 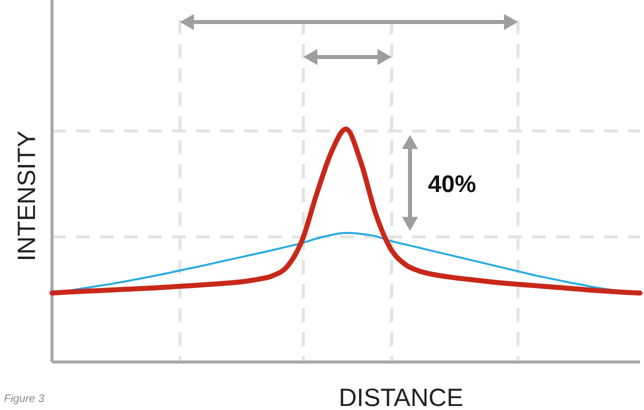 What do you see at coordinates (27, 196) in the screenshot?
I see `y-axis-title: INTENSITY` at bounding box center [27, 196].